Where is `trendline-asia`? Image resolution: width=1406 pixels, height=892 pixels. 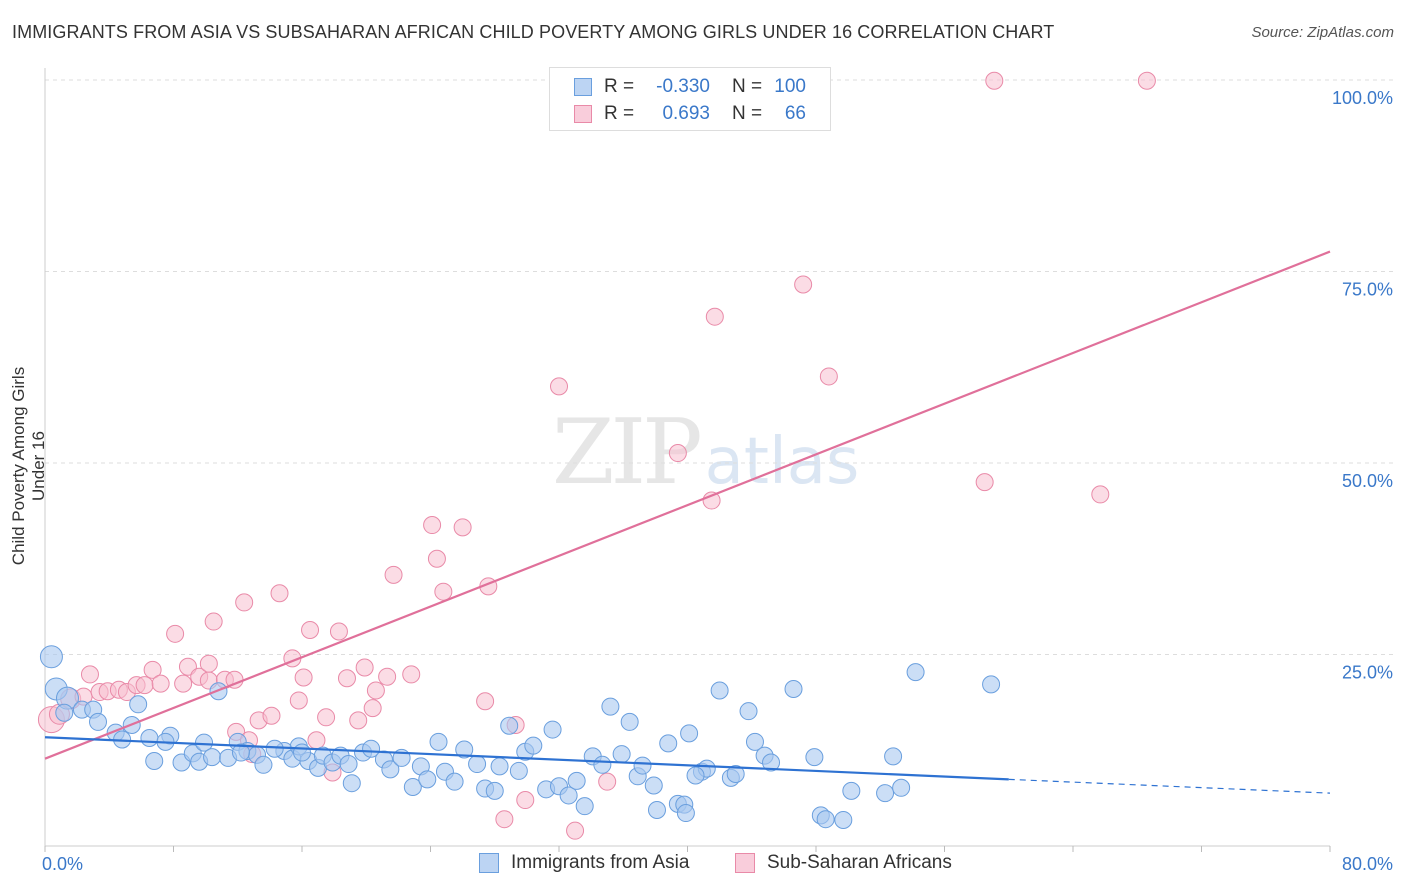
trendline-asia is located at coordinates (526, 758).